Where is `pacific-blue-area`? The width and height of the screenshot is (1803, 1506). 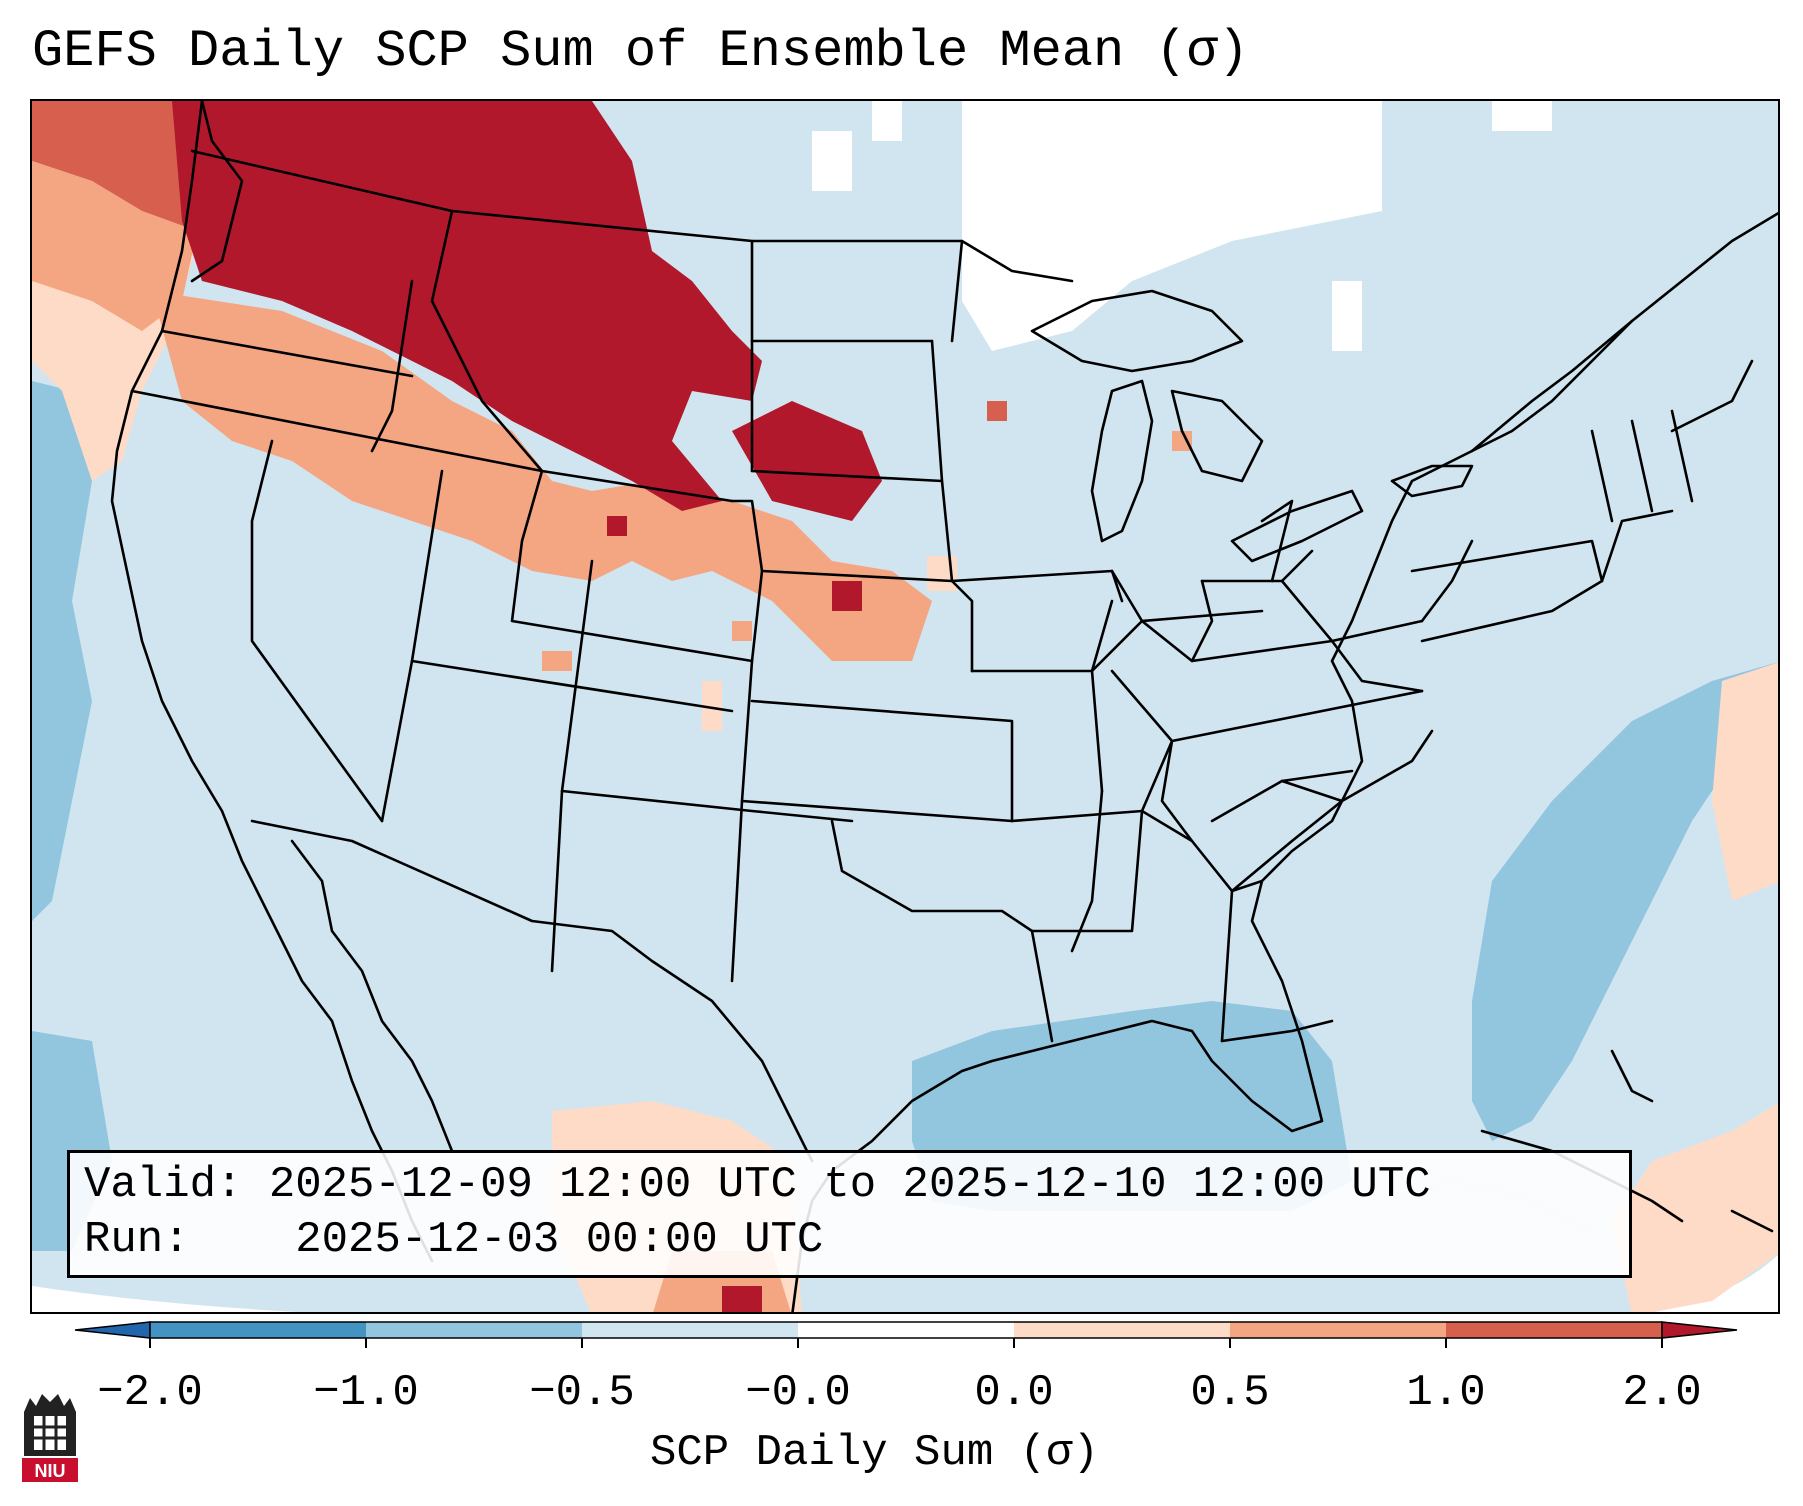
pacific-blue-area is located at coordinates (62, 651).